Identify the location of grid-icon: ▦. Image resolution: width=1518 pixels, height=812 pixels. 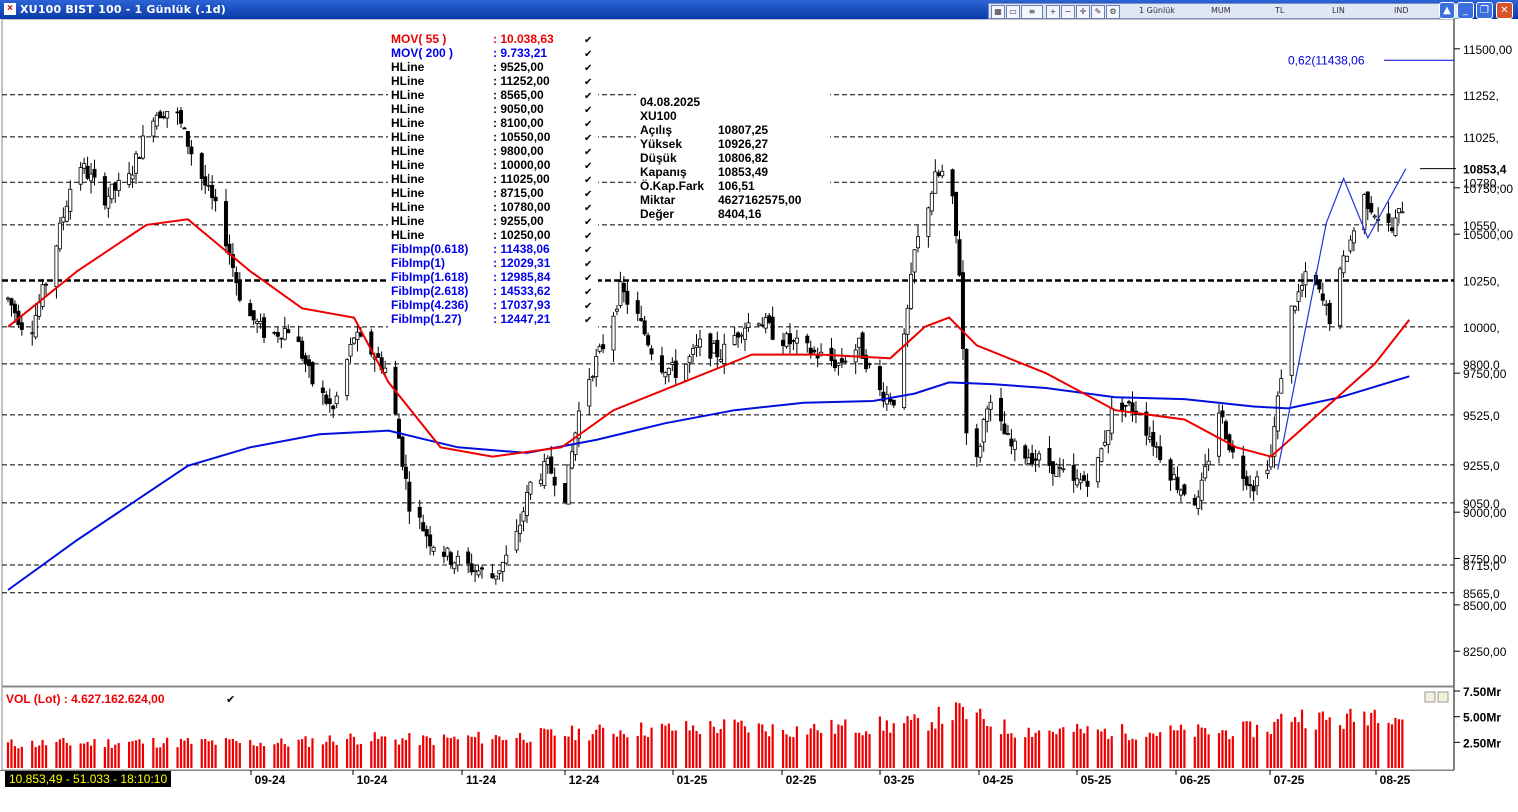
(998, 12).